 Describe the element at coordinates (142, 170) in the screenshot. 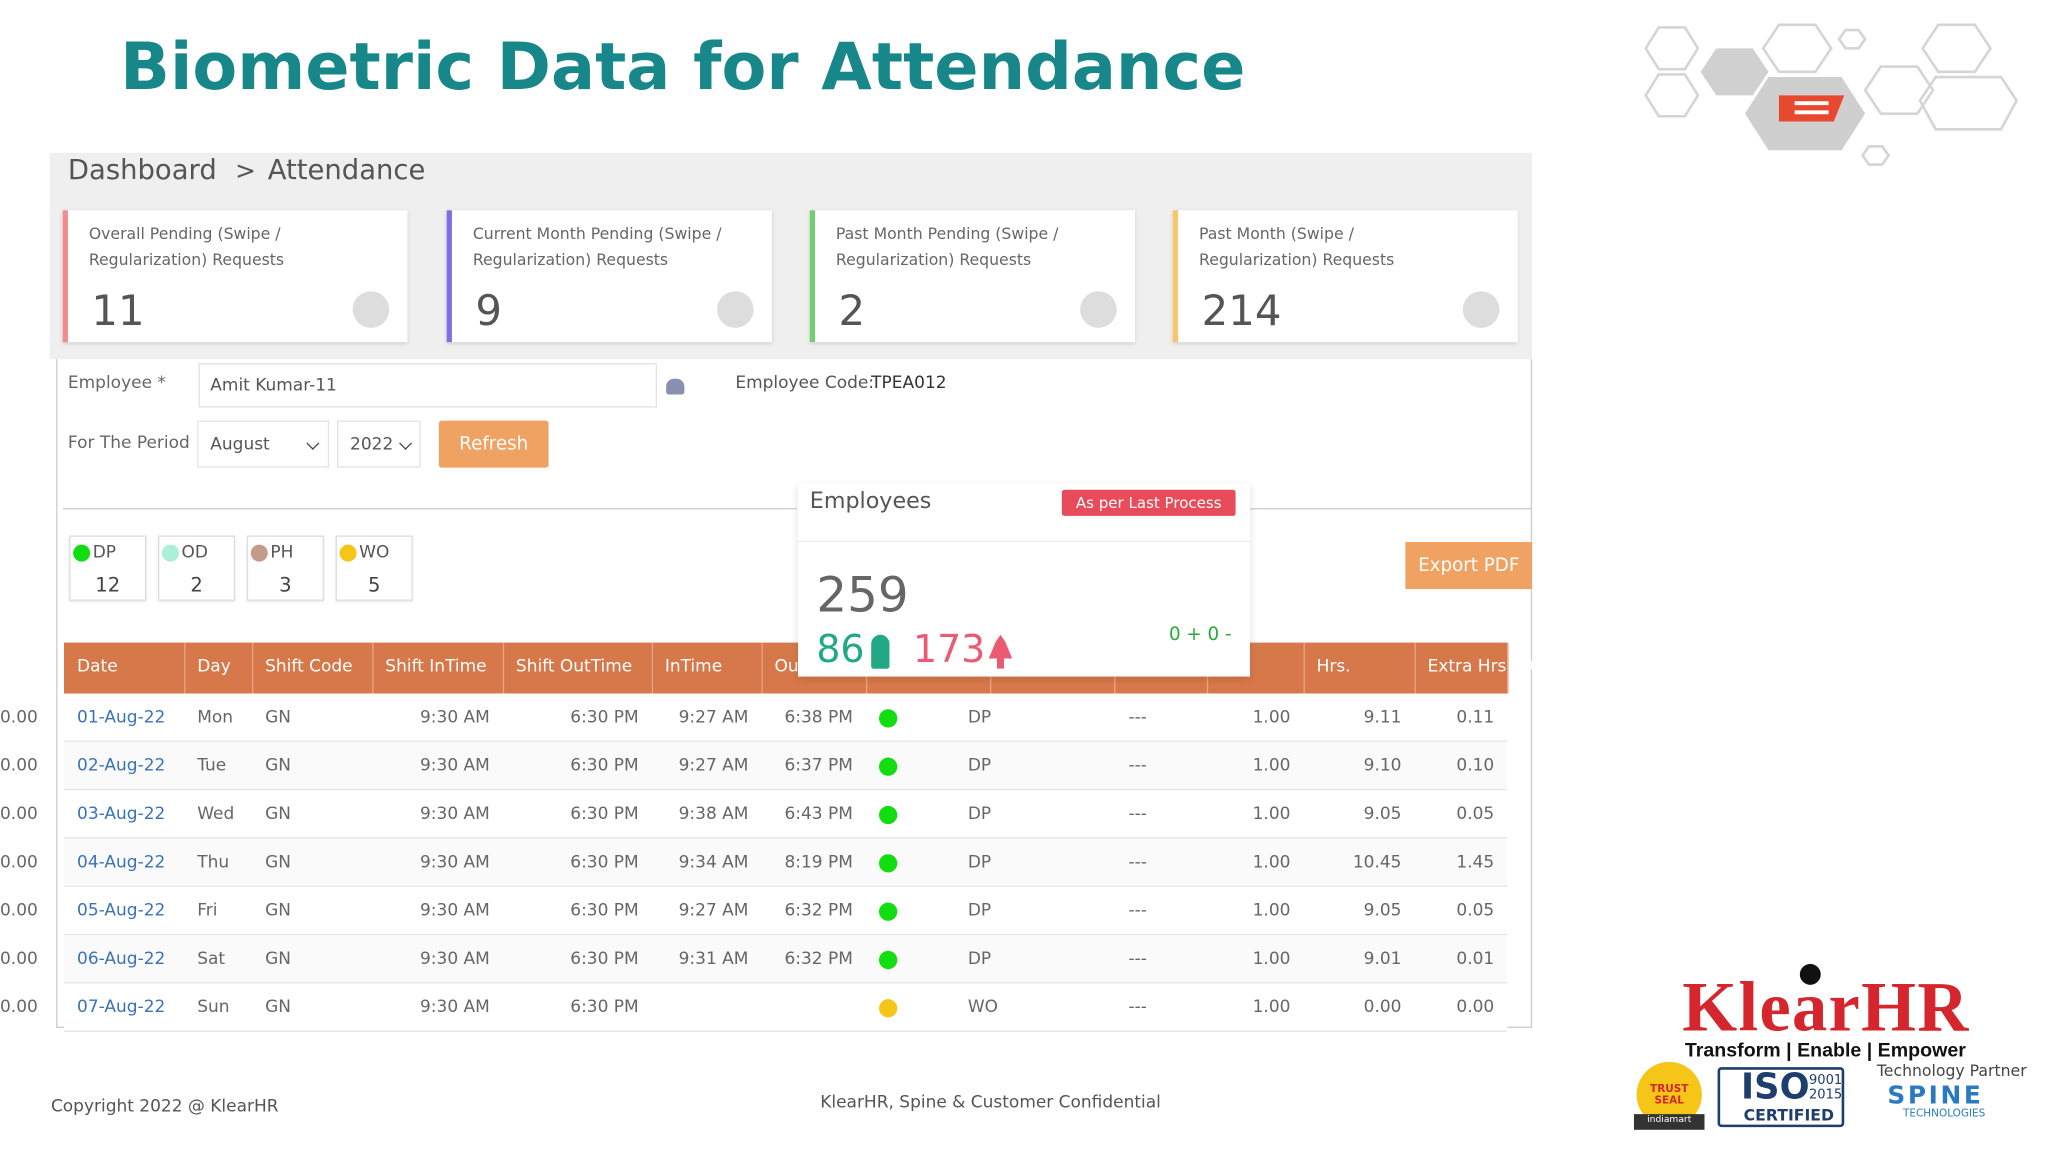

I see `breadcrumb-root: Dashboard` at that location.